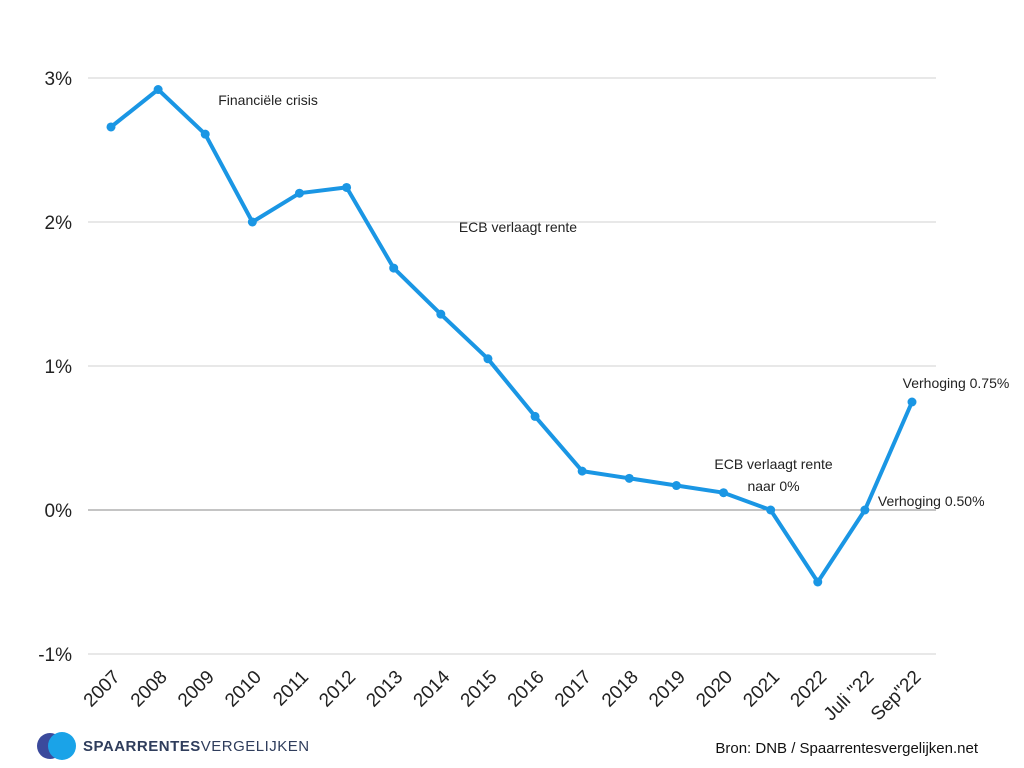 The image size is (1024, 768). What do you see at coordinates (761, 689) in the screenshot?
I see `x-tick-label: 2021` at bounding box center [761, 689].